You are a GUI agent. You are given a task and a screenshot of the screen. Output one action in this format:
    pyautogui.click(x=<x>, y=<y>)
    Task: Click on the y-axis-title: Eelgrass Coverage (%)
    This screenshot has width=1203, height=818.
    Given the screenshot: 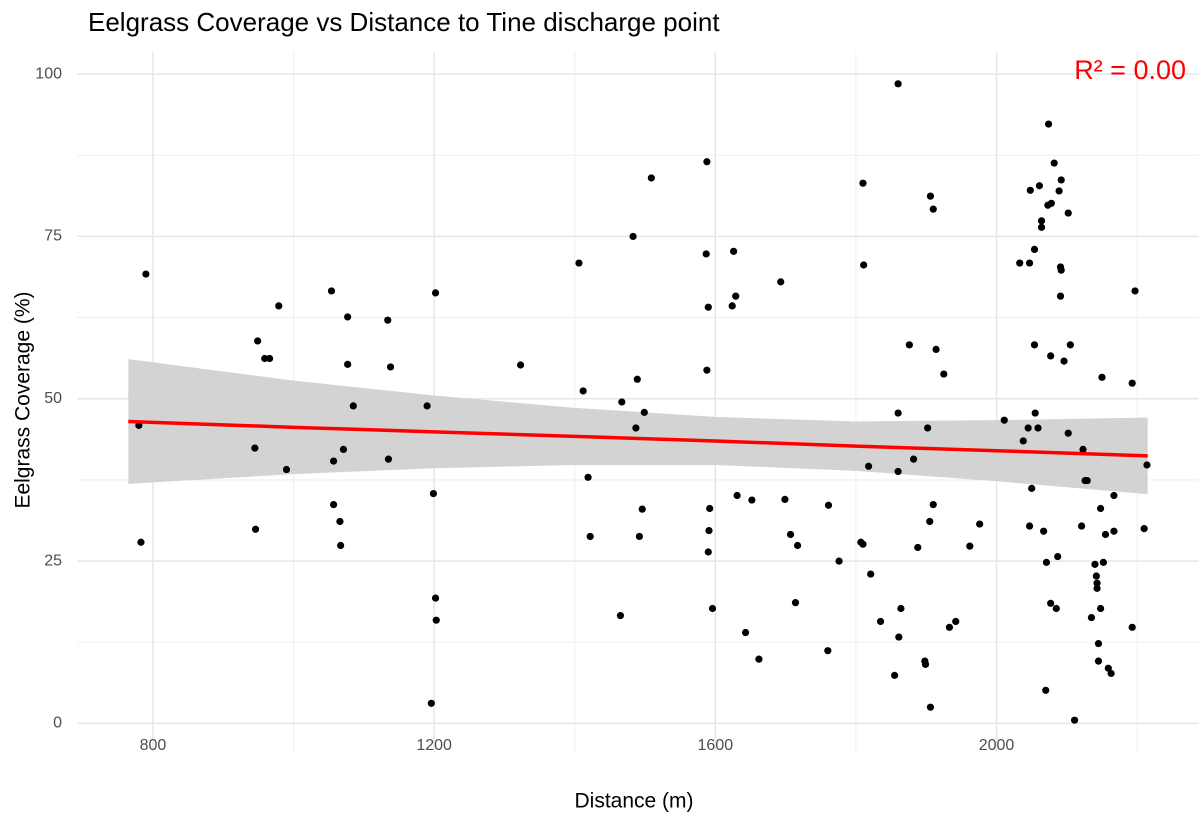 What is the action you would take?
    pyautogui.click(x=23, y=399)
    